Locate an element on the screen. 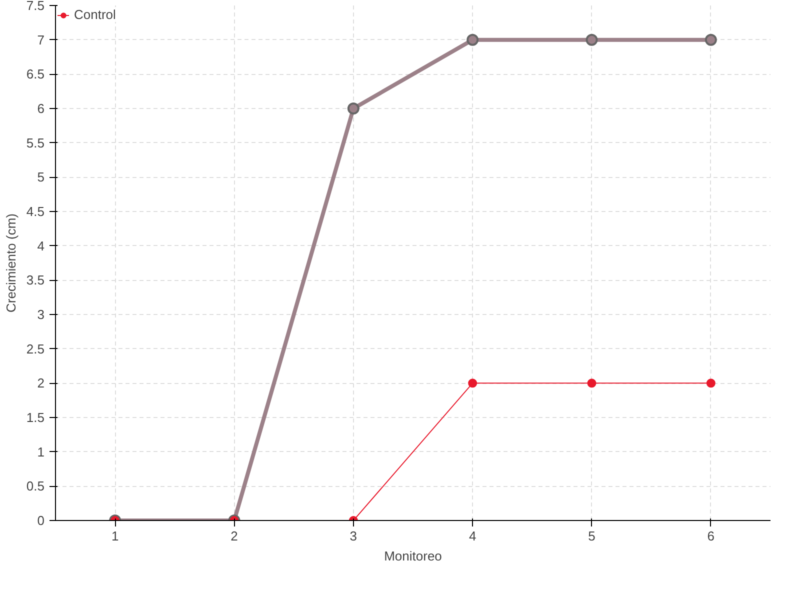 This screenshot has height=600, width=800. y-tick-label: 3.5 is located at coordinates (35, 280).